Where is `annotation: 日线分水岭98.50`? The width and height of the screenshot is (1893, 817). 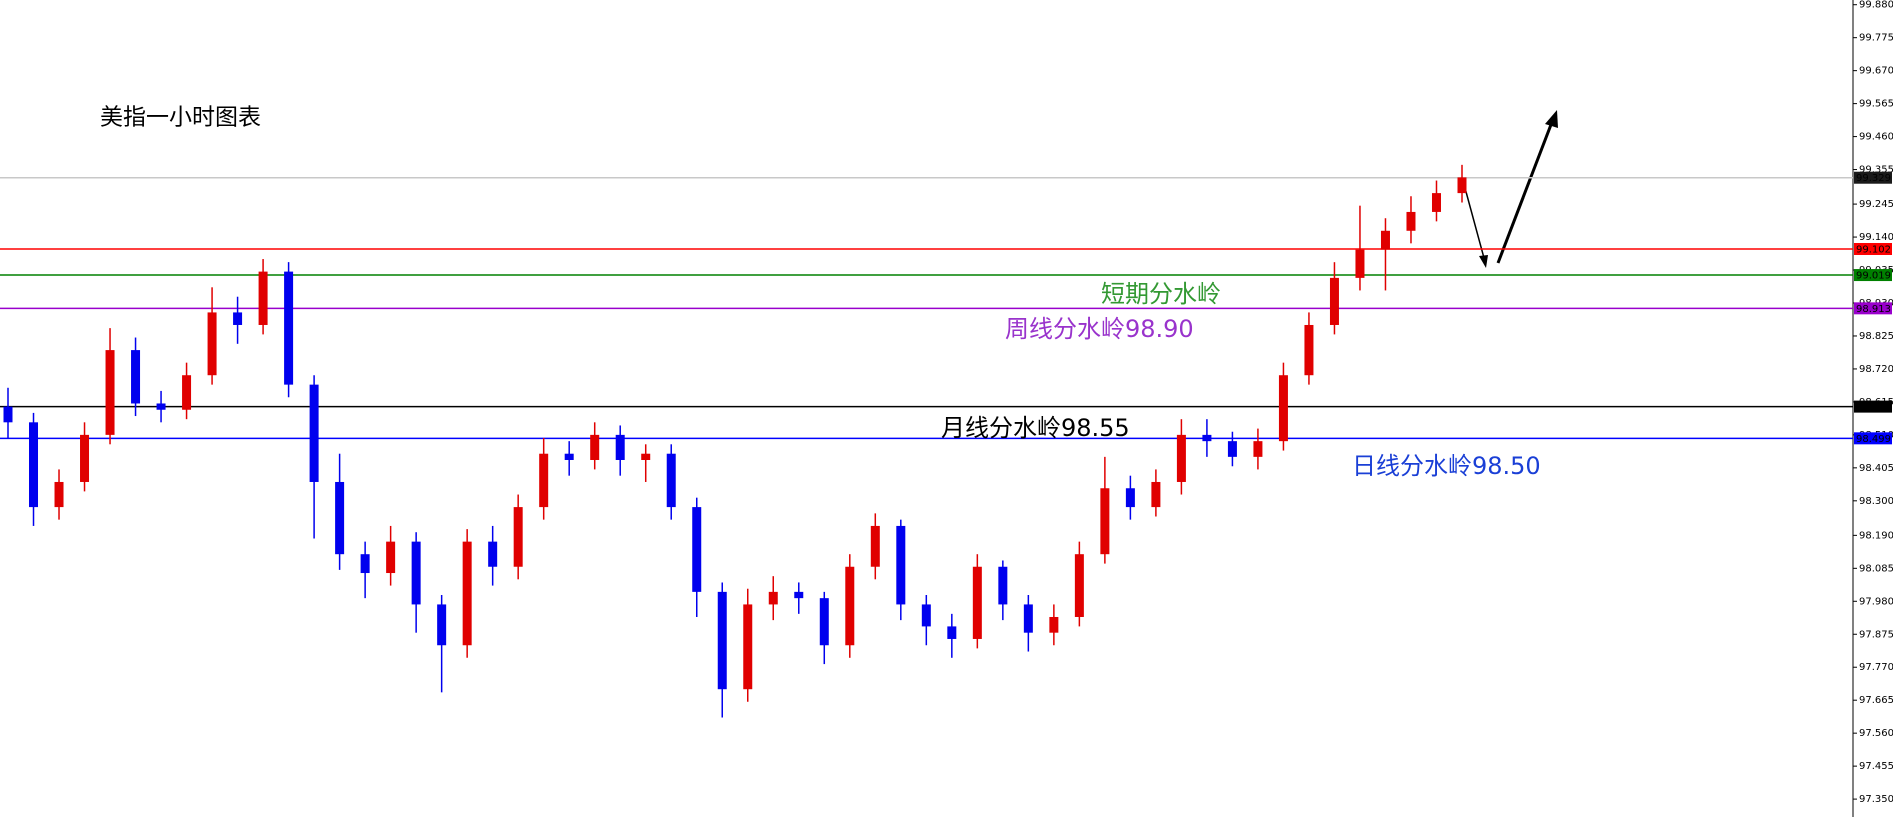 annotation: 日线分水岭98.50 is located at coordinates (1446, 466).